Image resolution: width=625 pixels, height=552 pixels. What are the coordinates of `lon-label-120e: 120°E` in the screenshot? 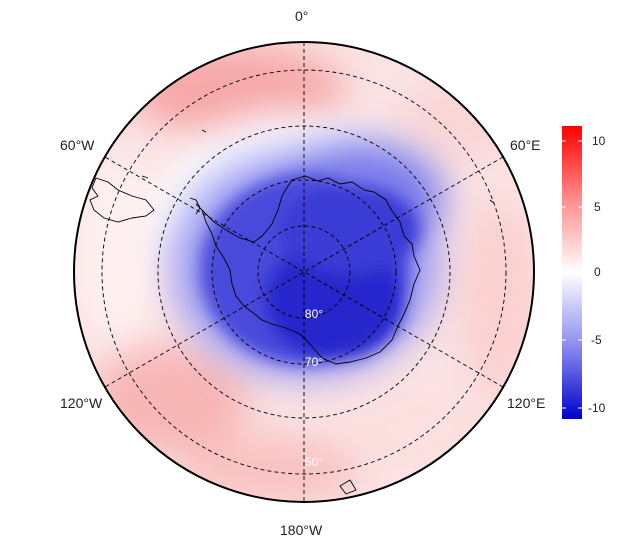 It's located at (526, 403).